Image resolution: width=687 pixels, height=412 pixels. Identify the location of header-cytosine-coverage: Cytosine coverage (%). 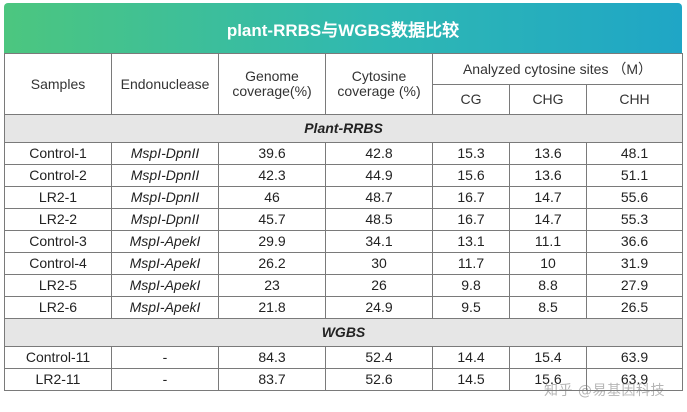
(379, 84).